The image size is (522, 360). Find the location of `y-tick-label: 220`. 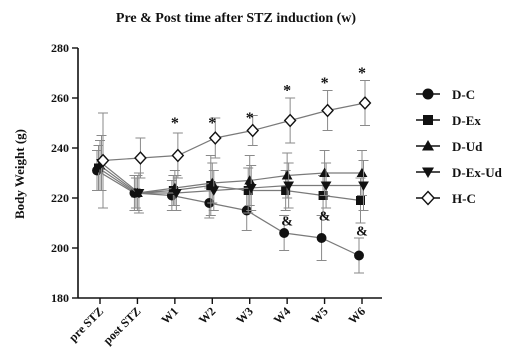

y-tick-label: 220 is located at coordinates (60, 198).